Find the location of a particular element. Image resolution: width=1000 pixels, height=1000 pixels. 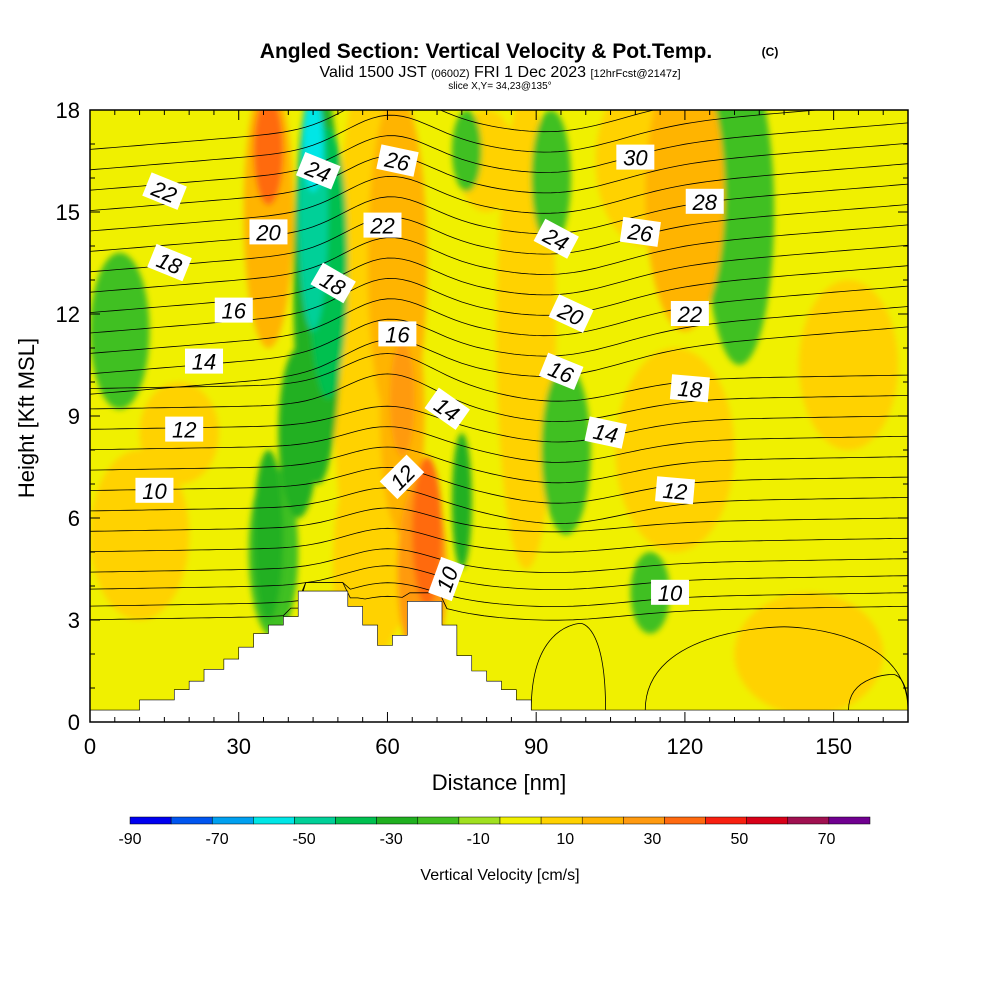

colorbar: -90 -70 -50 -30 -10 10 30 50 70 is located at coordinates (494, 832).